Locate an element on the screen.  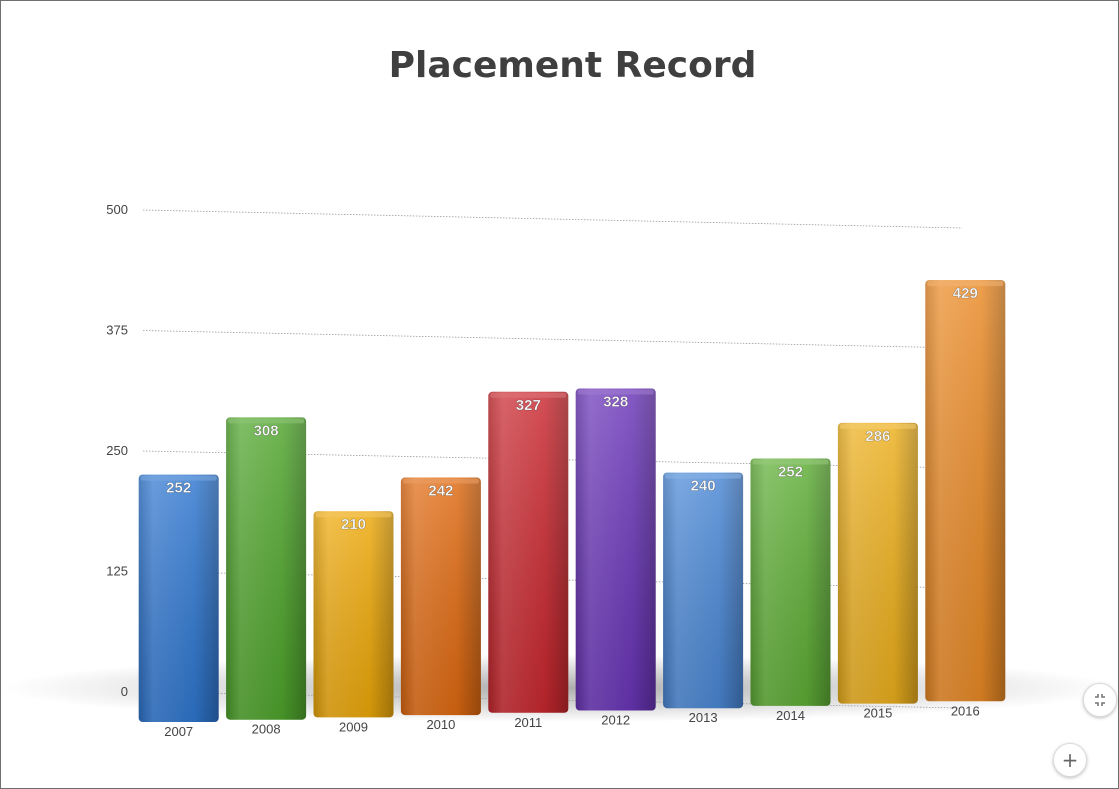
data-label: 242 is located at coordinates (440, 491).